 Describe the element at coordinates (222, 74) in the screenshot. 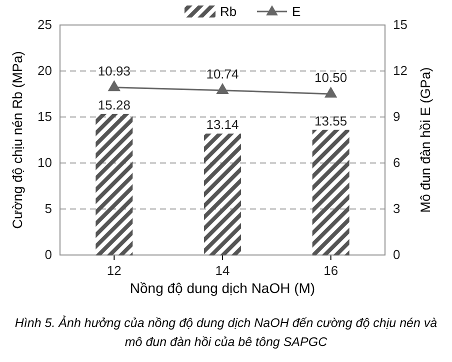

I see `data-label: 10.74` at that location.